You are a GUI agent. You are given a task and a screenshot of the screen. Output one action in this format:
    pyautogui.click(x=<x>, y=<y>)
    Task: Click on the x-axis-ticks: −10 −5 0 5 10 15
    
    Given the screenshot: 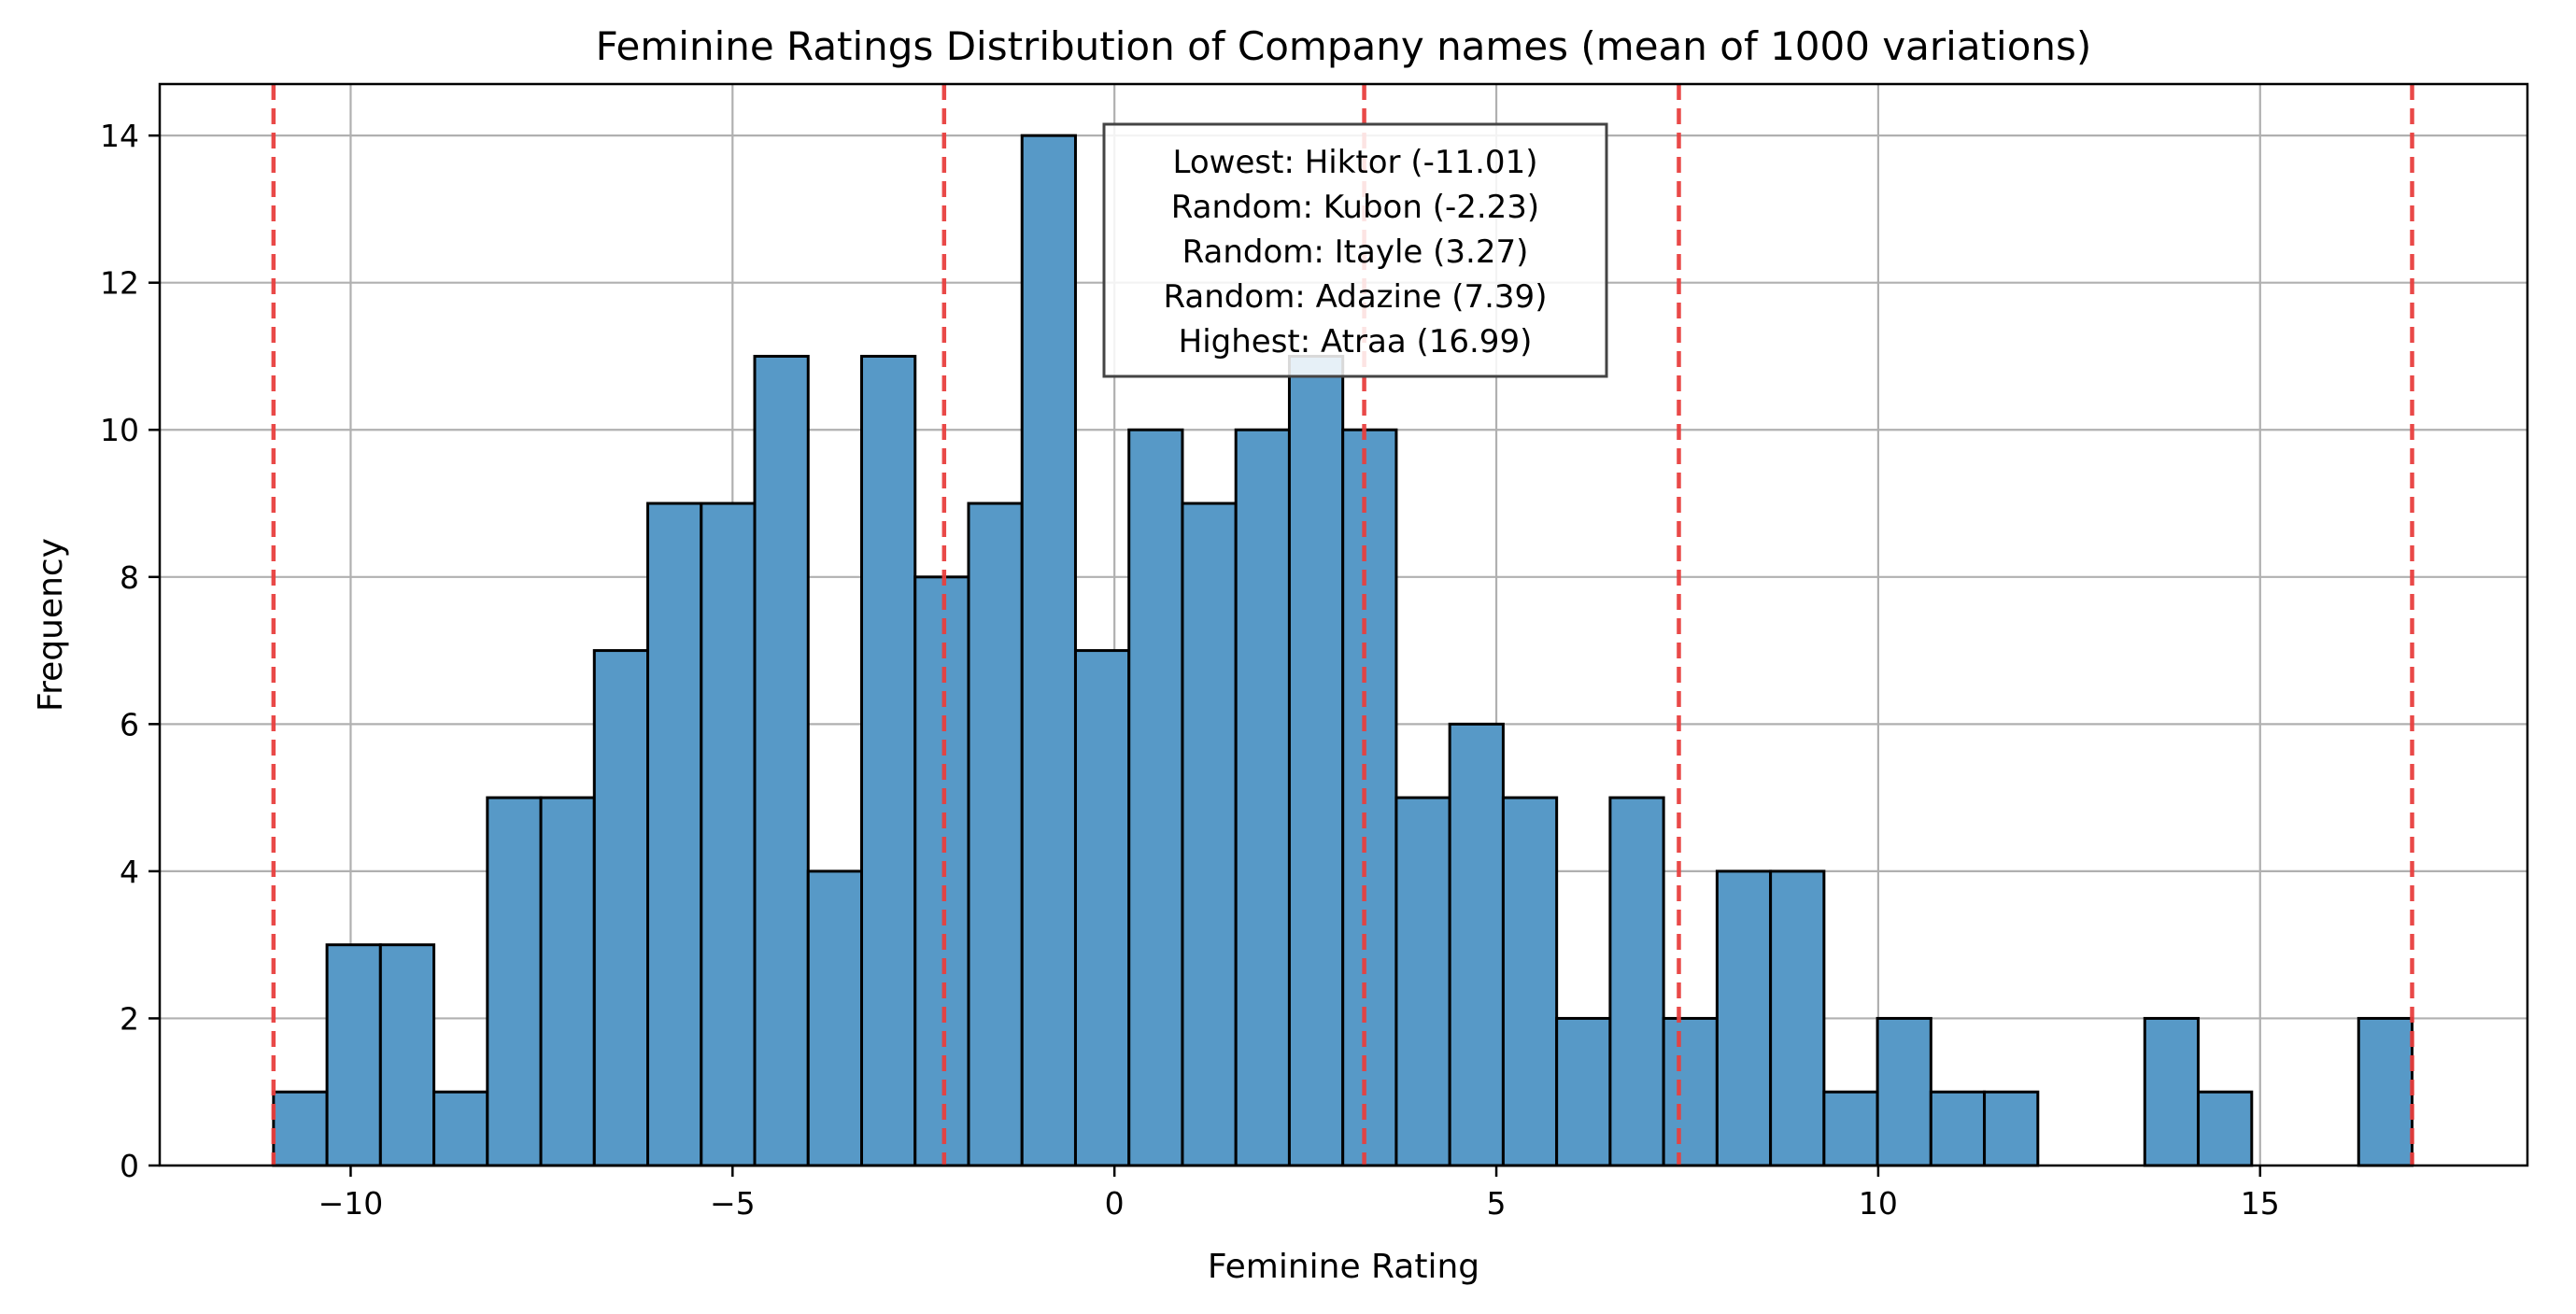 What is the action you would take?
    pyautogui.click(x=1299, y=1194)
    